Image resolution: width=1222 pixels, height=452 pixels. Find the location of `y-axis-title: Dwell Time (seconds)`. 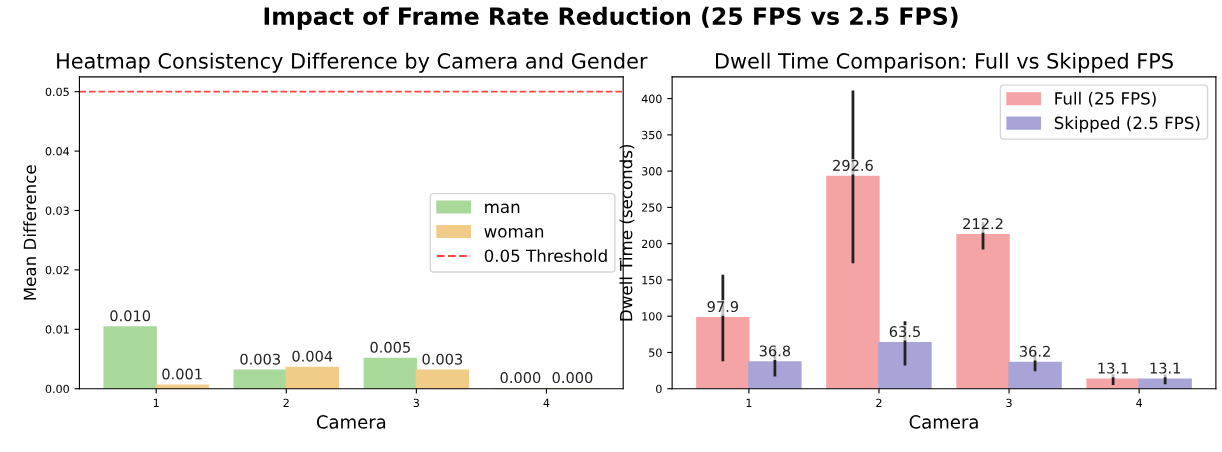

y-axis-title: Dwell Time (seconds) is located at coordinates (627, 232).